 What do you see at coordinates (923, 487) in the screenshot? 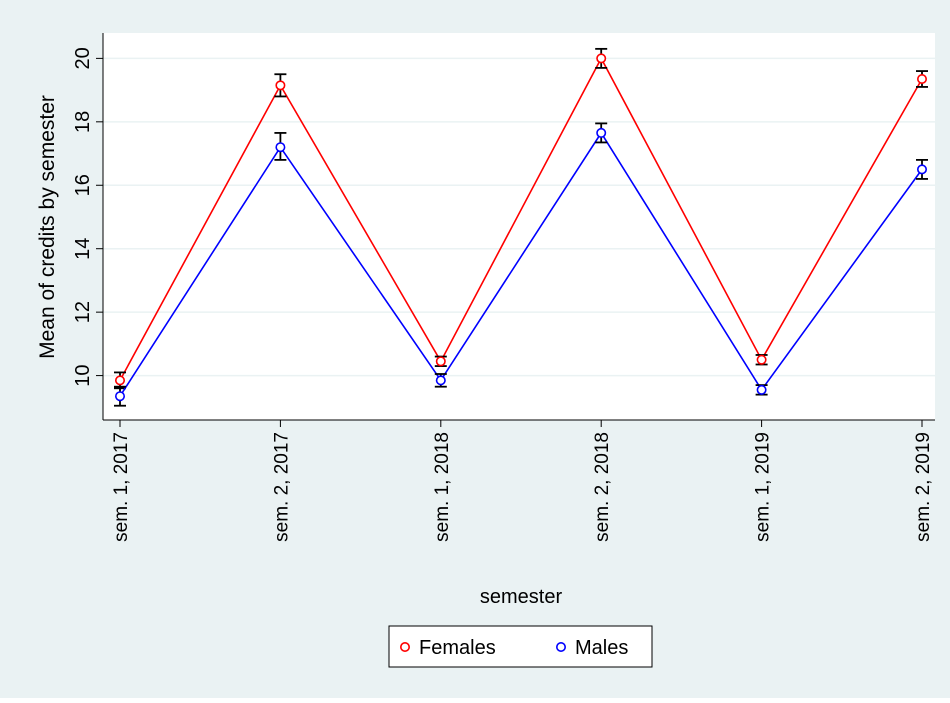
I see `x-tick-label: sem. 2, 2019` at bounding box center [923, 487].